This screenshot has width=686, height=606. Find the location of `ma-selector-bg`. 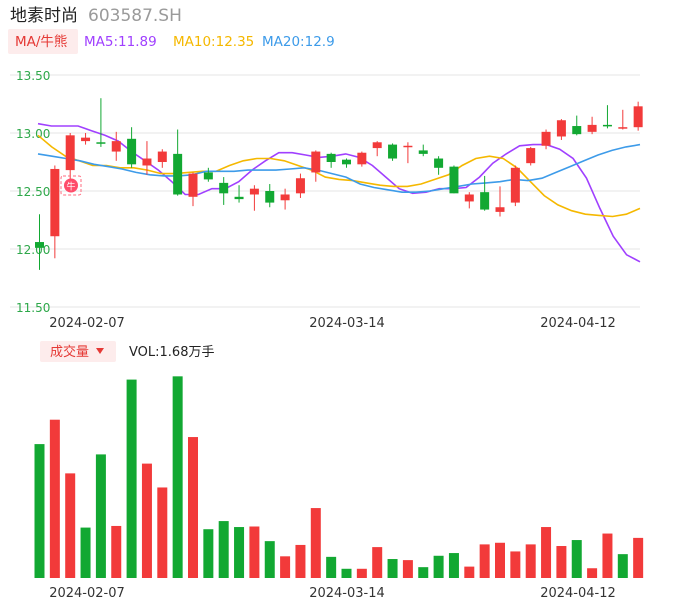

ma-selector-bg is located at coordinates (43, 41).